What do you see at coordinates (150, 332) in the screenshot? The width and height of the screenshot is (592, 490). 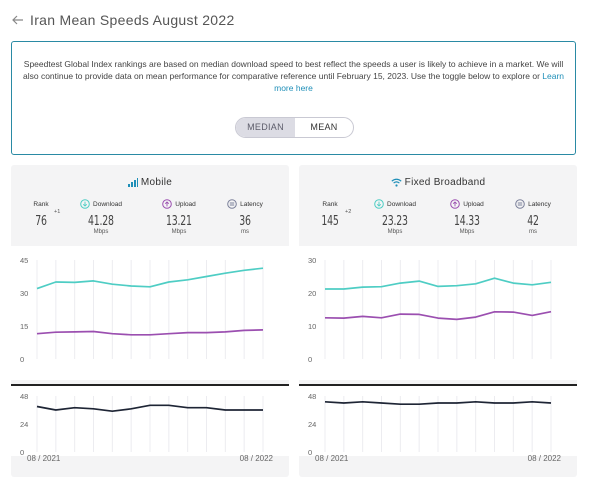 I see `mobile-speed-upload-line` at bounding box center [150, 332].